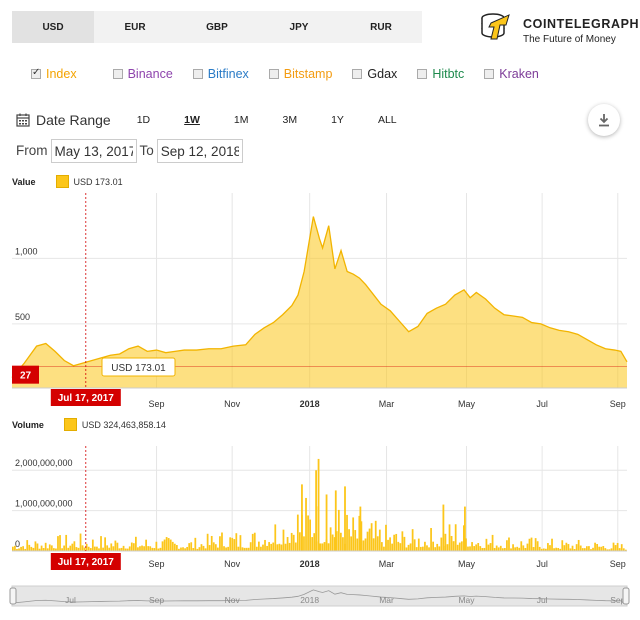 The width and height of the screenshot is (640, 620). What do you see at coordinates (310, 564) in the screenshot?
I see `volume-x-tick-label: 2018` at bounding box center [310, 564].